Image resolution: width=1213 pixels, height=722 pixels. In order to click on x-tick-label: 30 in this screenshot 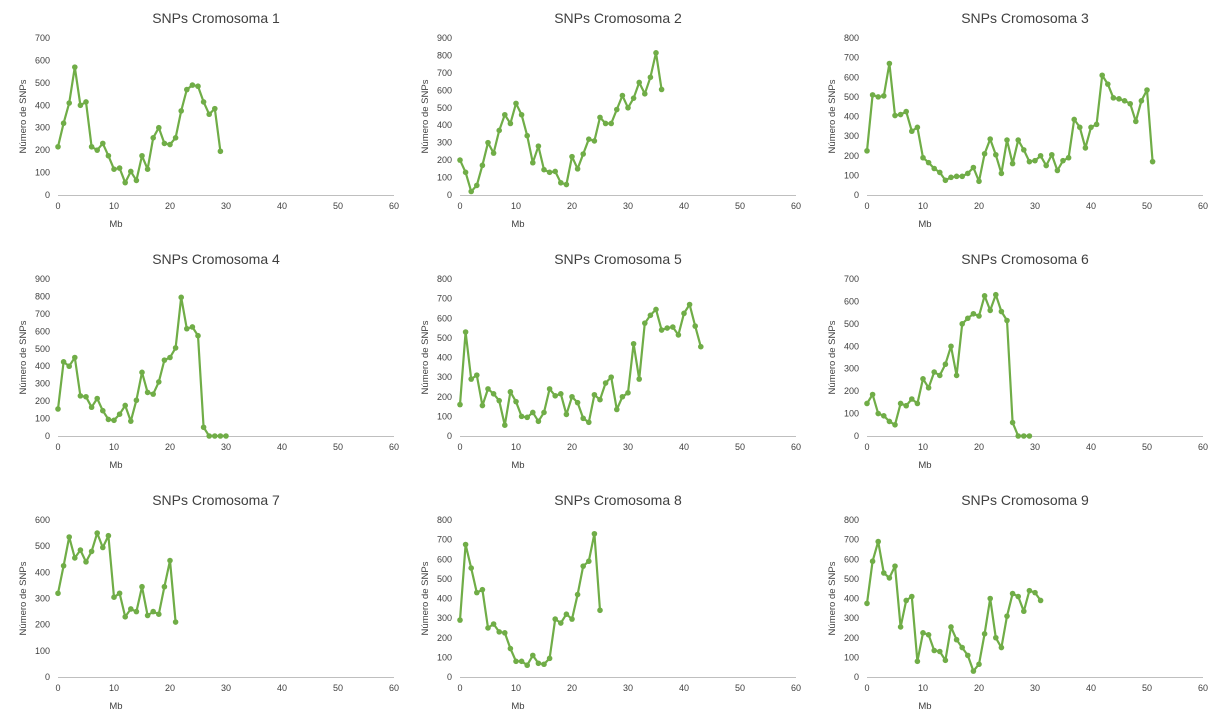, I will do `click(1035, 206)`.